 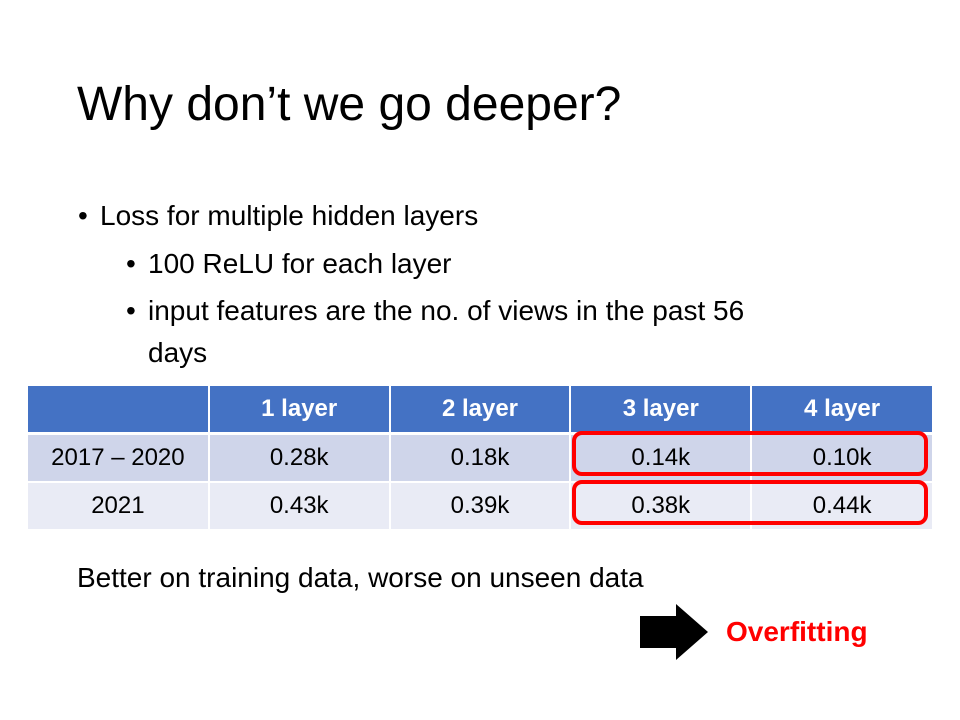 I want to click on table-row: 2021 0.43k 0.39k 0.38k 0.44k, so click(x=480, y=505).